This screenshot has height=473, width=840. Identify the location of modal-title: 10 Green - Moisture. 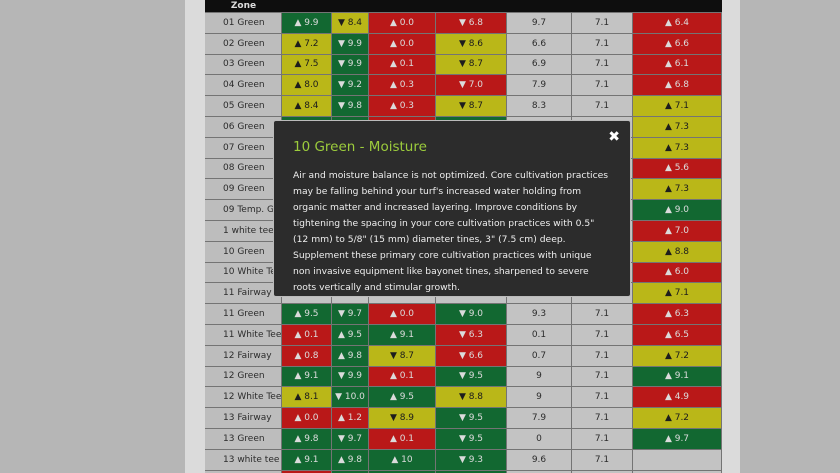
(360, 147).